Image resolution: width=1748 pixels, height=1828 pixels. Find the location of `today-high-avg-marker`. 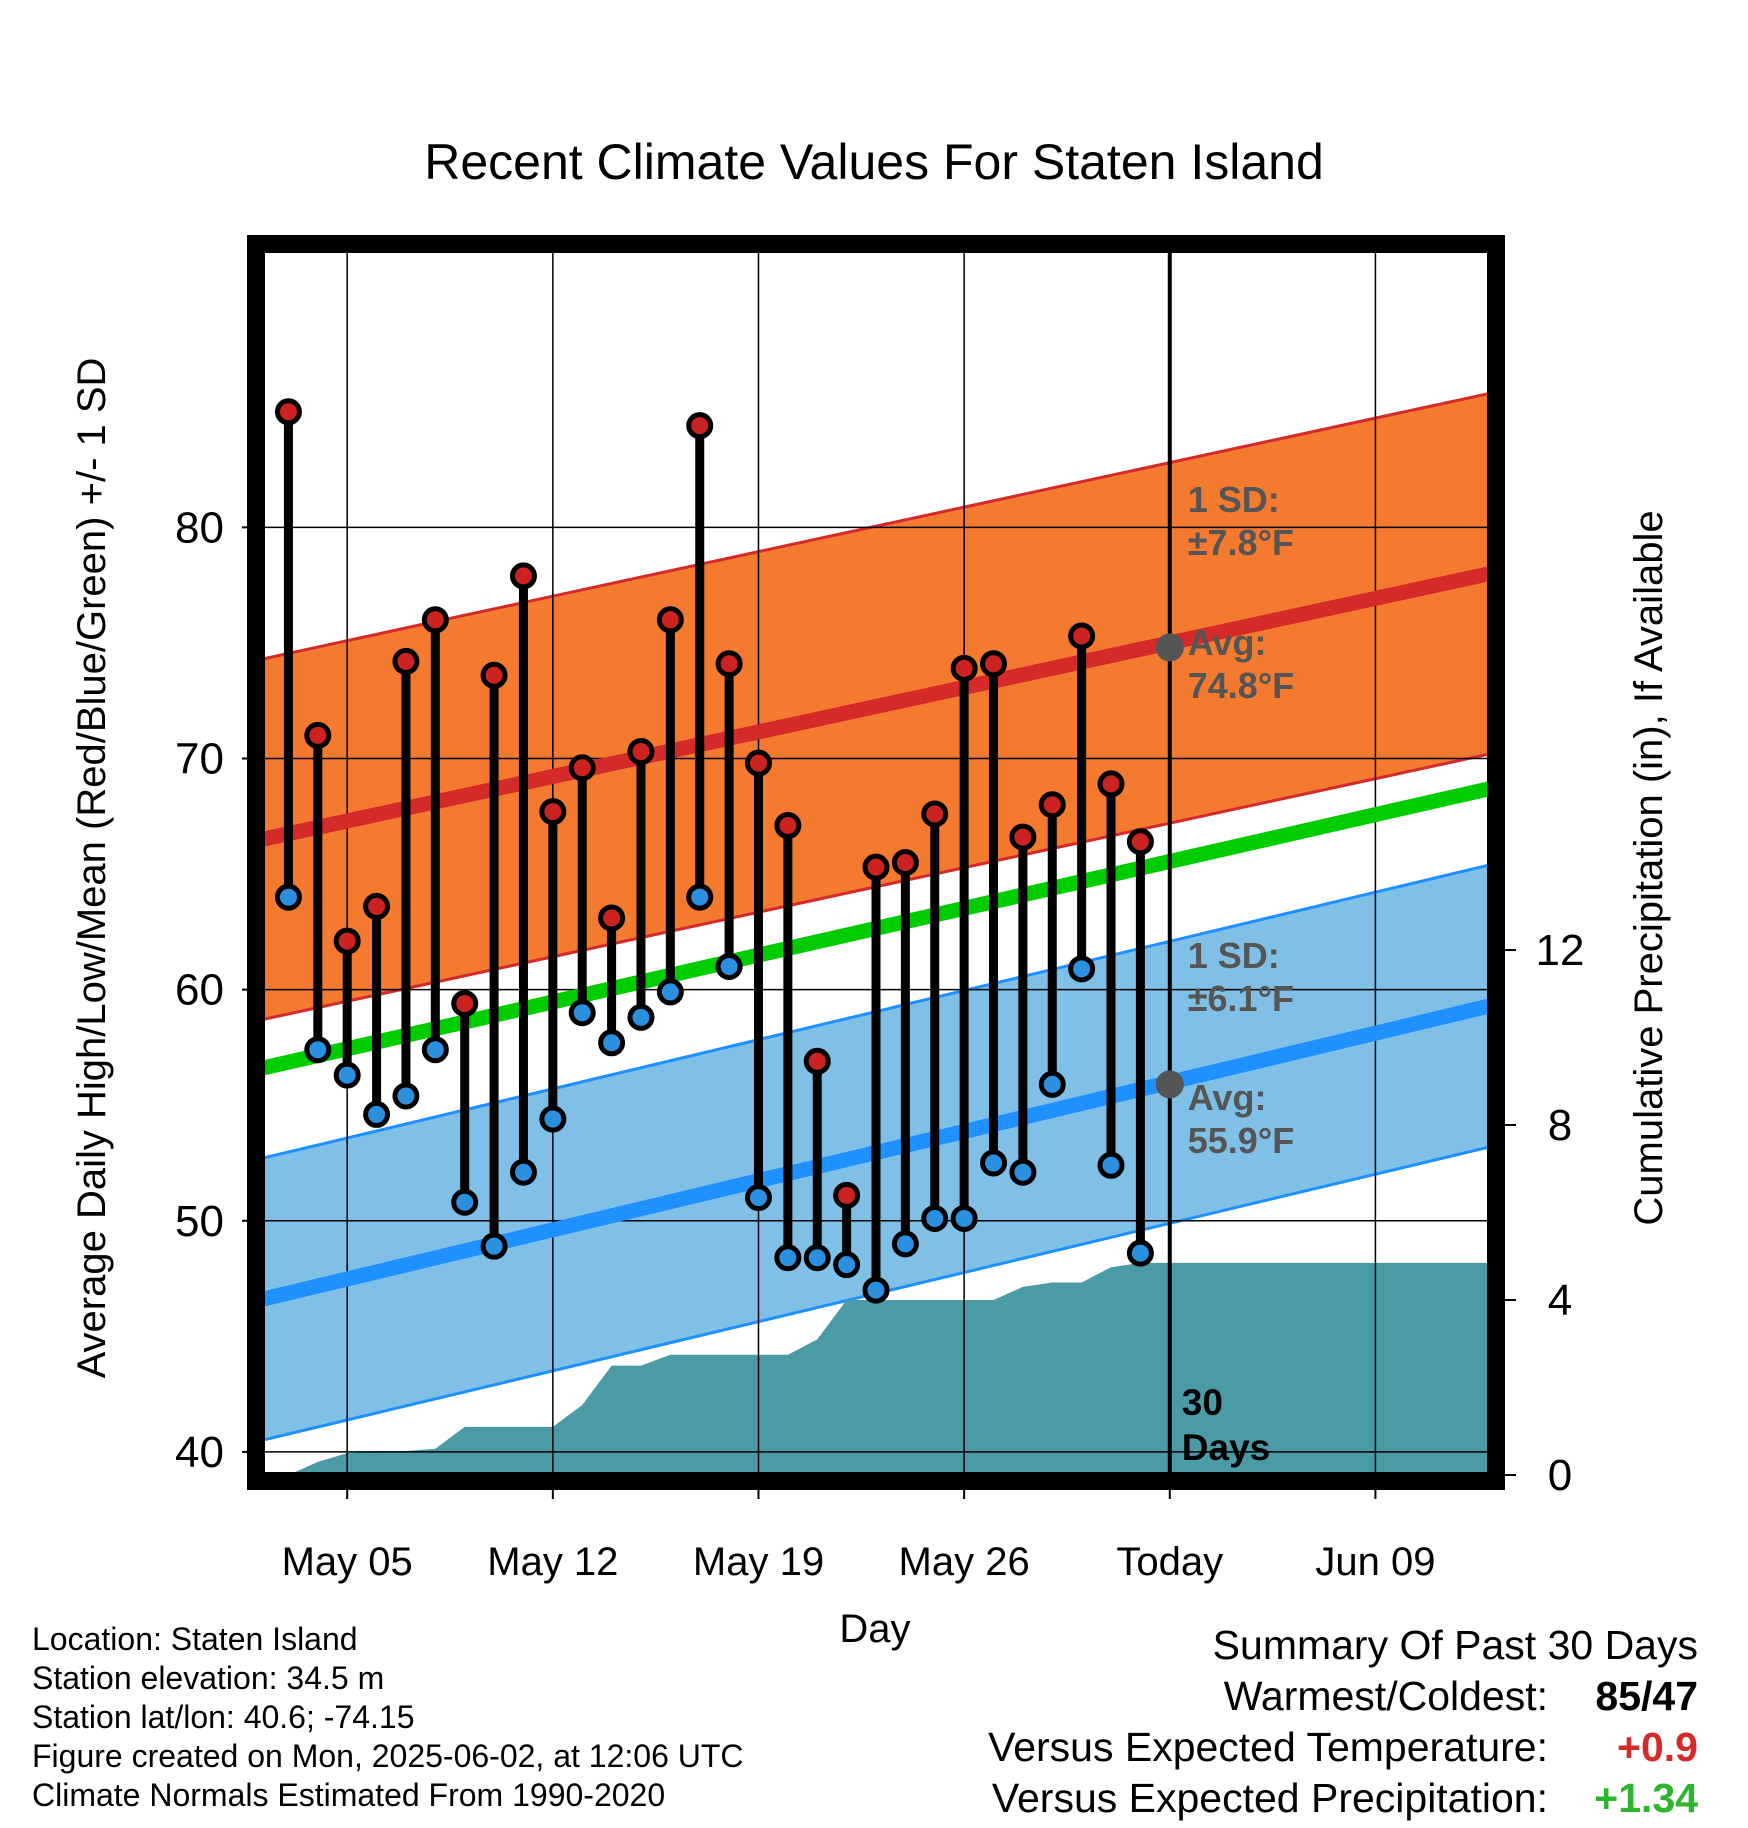

today-high-avg-marker is located at coordinates (1169, 647).